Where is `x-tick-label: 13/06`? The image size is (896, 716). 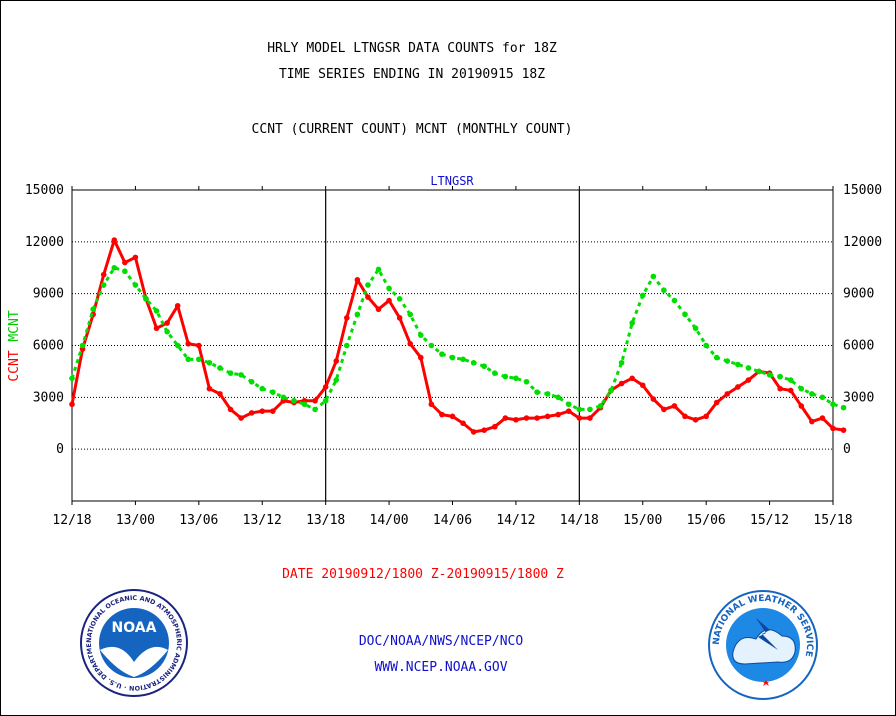 x-tick-label: 13/06 is located at coordinates (198, 520).